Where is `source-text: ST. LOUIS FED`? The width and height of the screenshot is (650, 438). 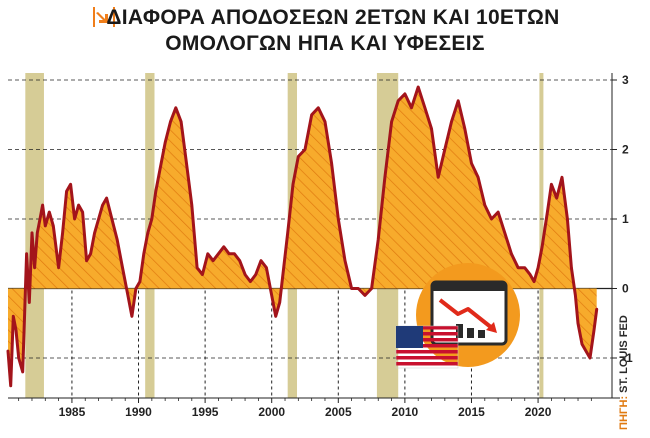
source-text: ST. LOUIS FED is located at coordinates (624, 354).